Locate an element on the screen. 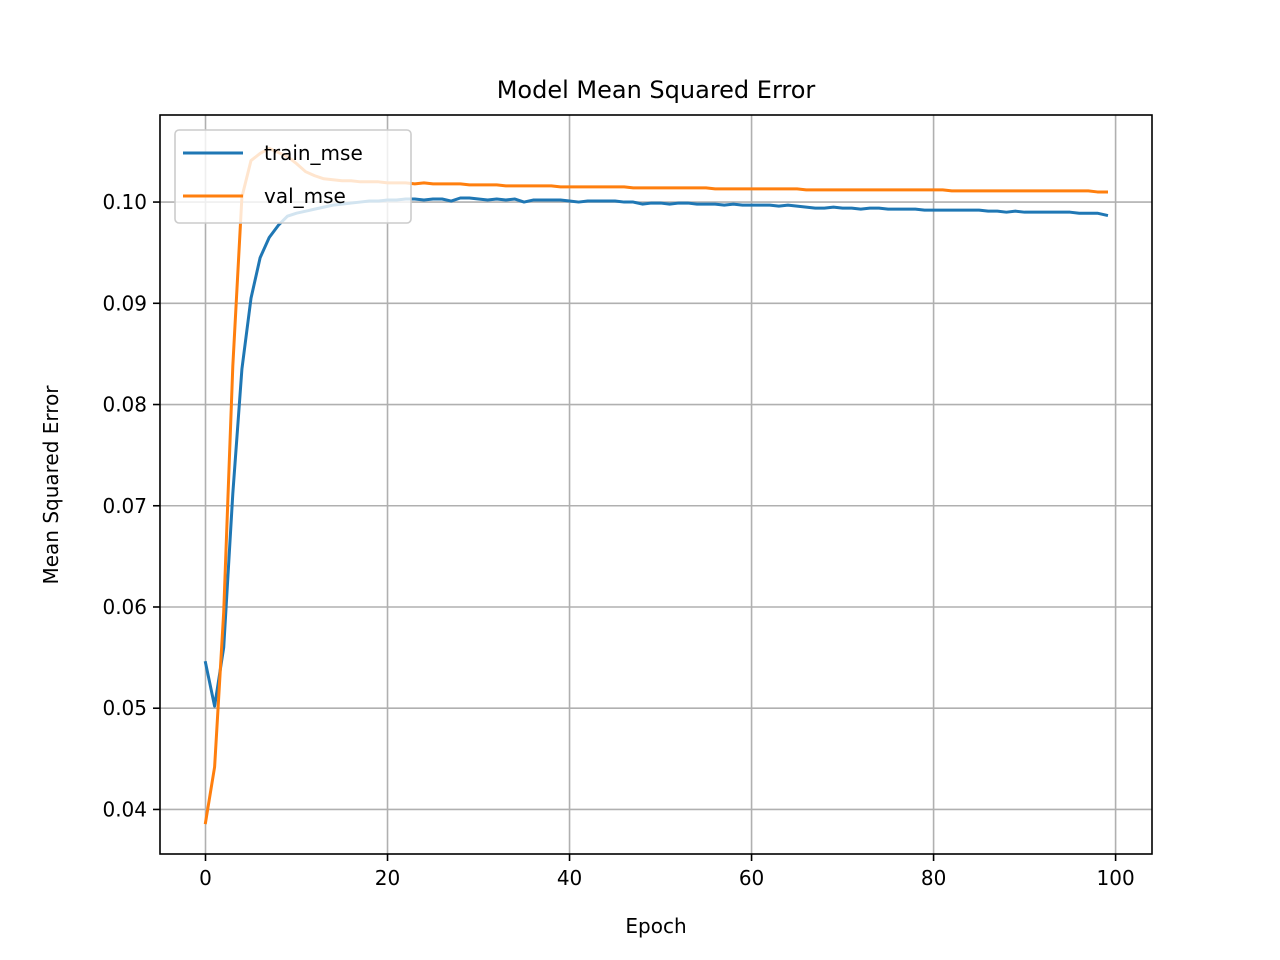 Image resolution: width=1280 pixels, height=960 pixels. x-tick-label: 40 is located at coordinates (569, 878).